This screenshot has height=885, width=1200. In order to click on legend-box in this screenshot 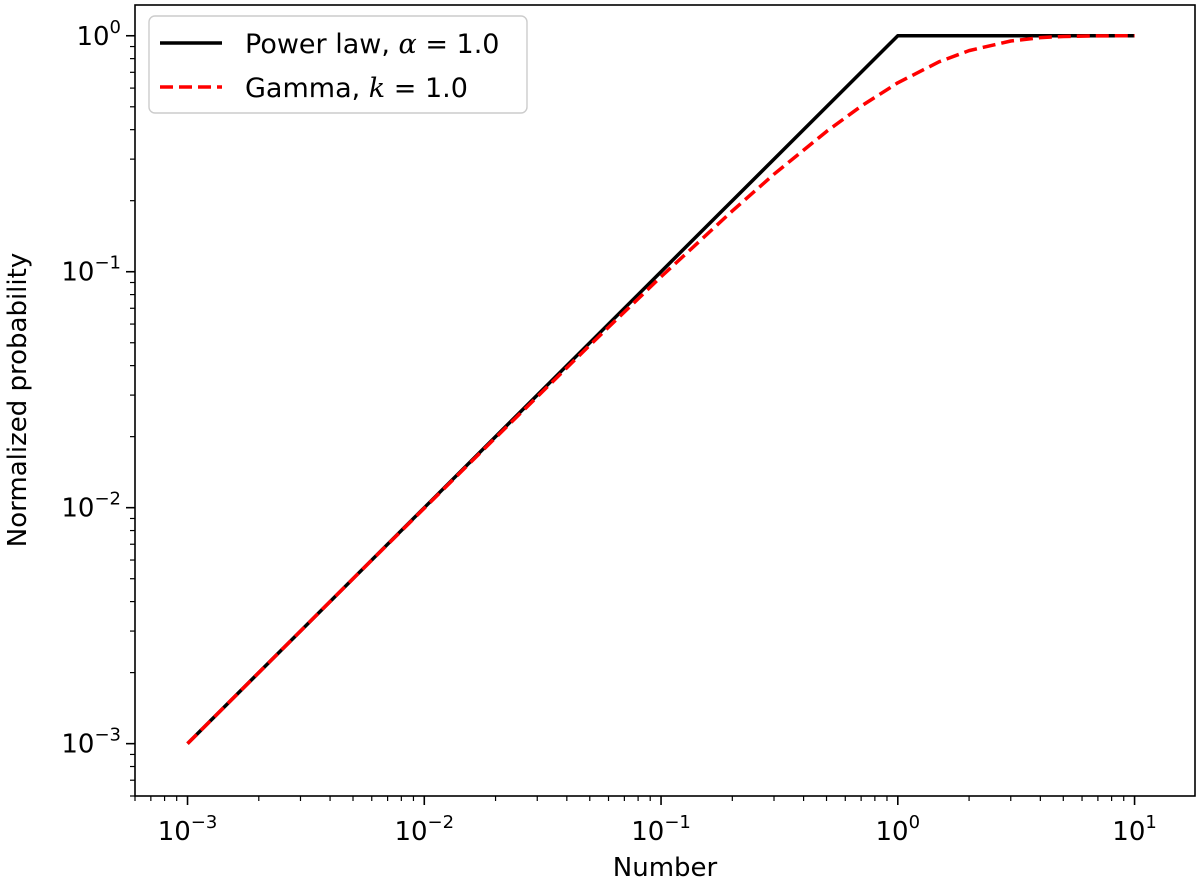, I will do `click(338, 64)`.